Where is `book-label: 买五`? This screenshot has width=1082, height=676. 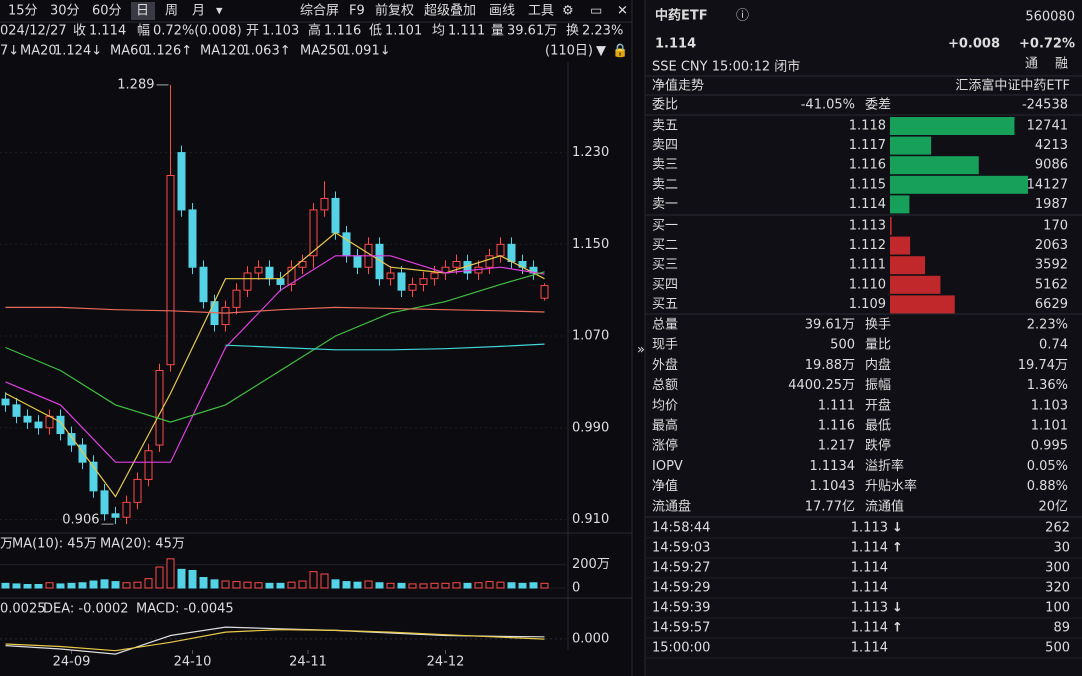 book-label: 买五 is located at coordinates (665, 304).